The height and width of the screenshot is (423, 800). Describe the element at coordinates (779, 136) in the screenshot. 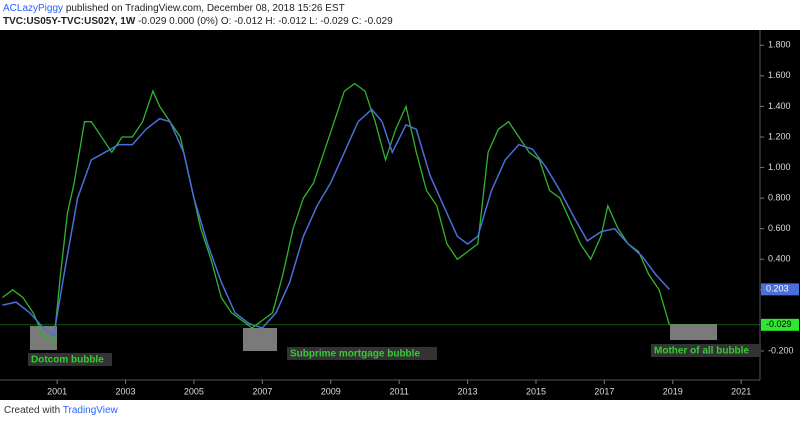

I see `y-tick-label: 1.200` at that location.